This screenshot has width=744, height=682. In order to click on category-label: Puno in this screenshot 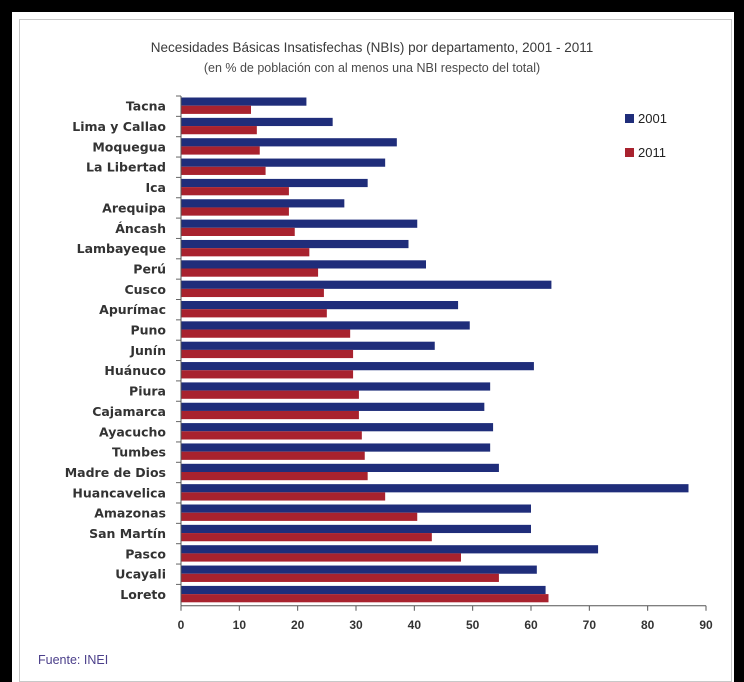, I will do `click(148, 330)`.